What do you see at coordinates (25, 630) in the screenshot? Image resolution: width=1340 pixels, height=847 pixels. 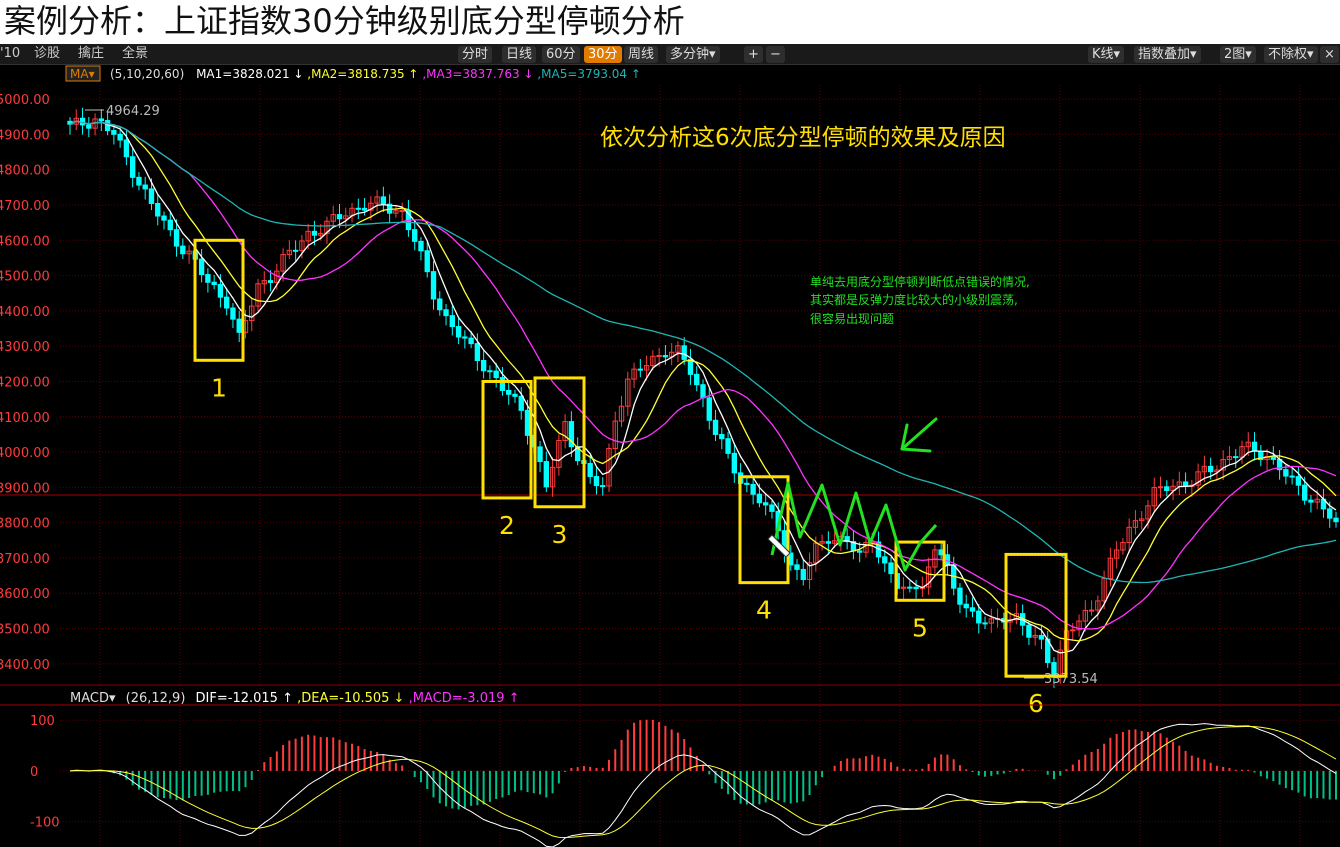 I see `price-tick-label: 3500.00` at bounding box center [25, 630].